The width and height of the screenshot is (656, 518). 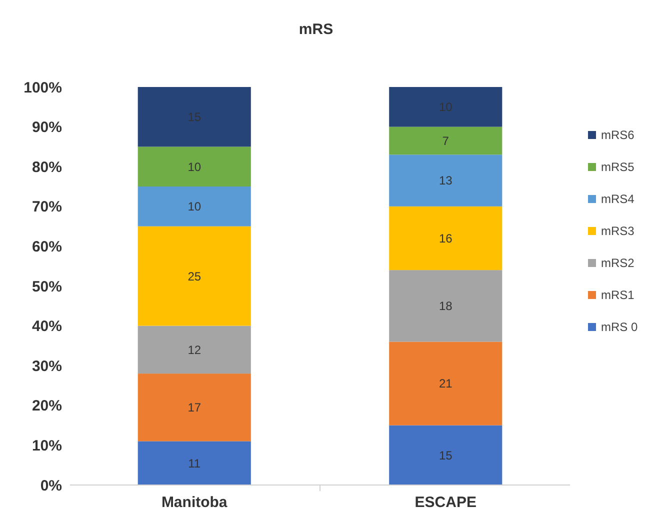 What do you see at coordinates (618, 199) in the screenshot?
I see `legend-label: mRS4` at bounding box center [618, 199].